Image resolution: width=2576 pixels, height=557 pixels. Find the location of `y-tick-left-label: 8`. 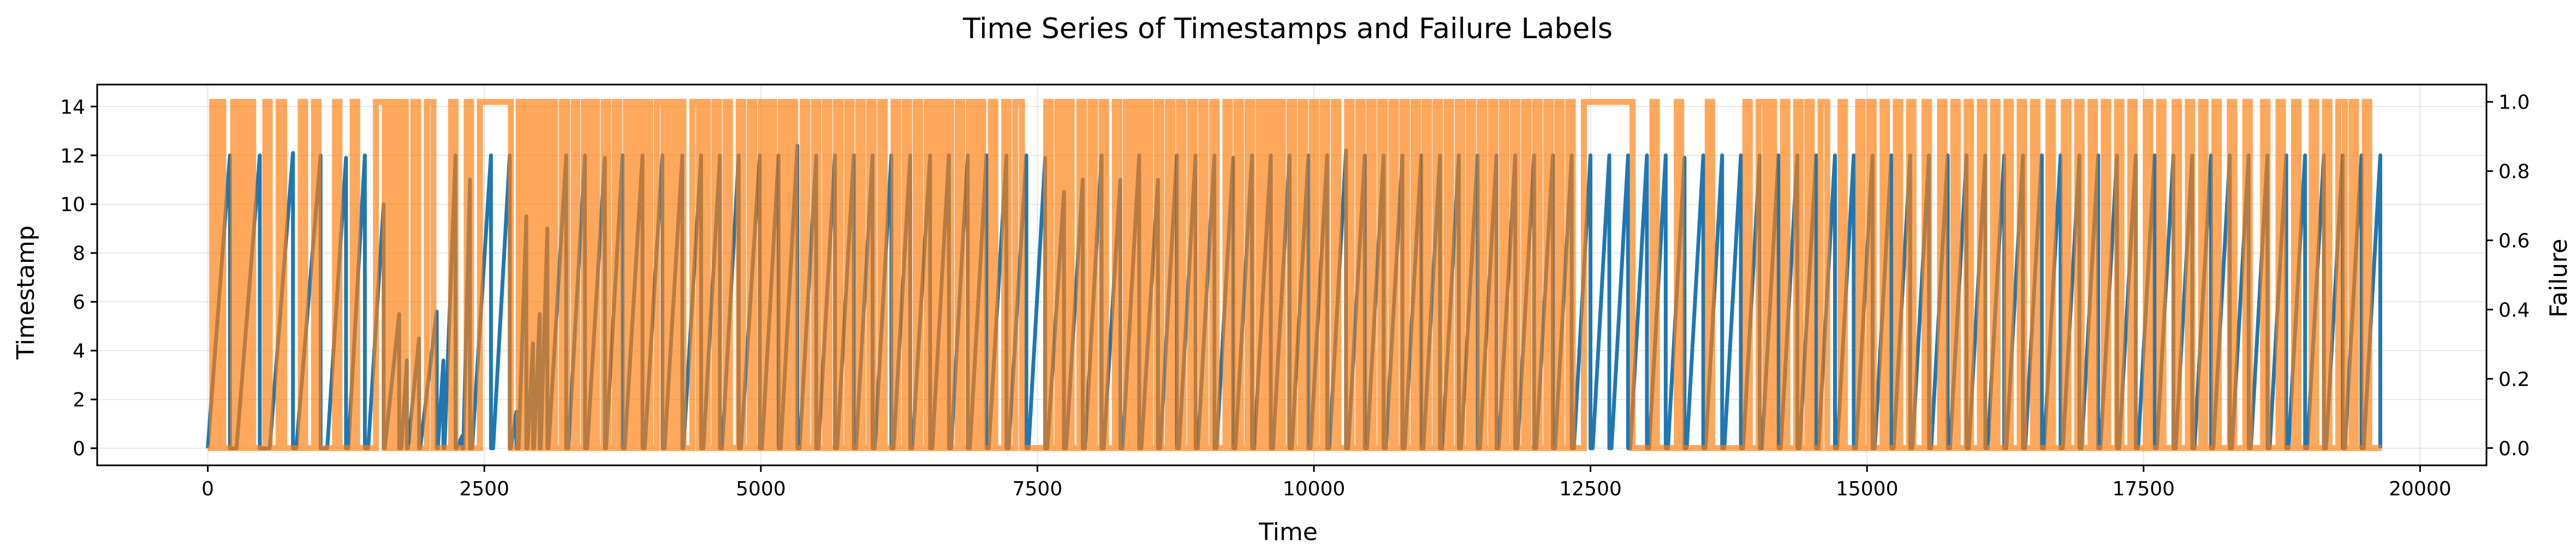

y-tick-left-label: 8 is located at coordinates (79, 254).